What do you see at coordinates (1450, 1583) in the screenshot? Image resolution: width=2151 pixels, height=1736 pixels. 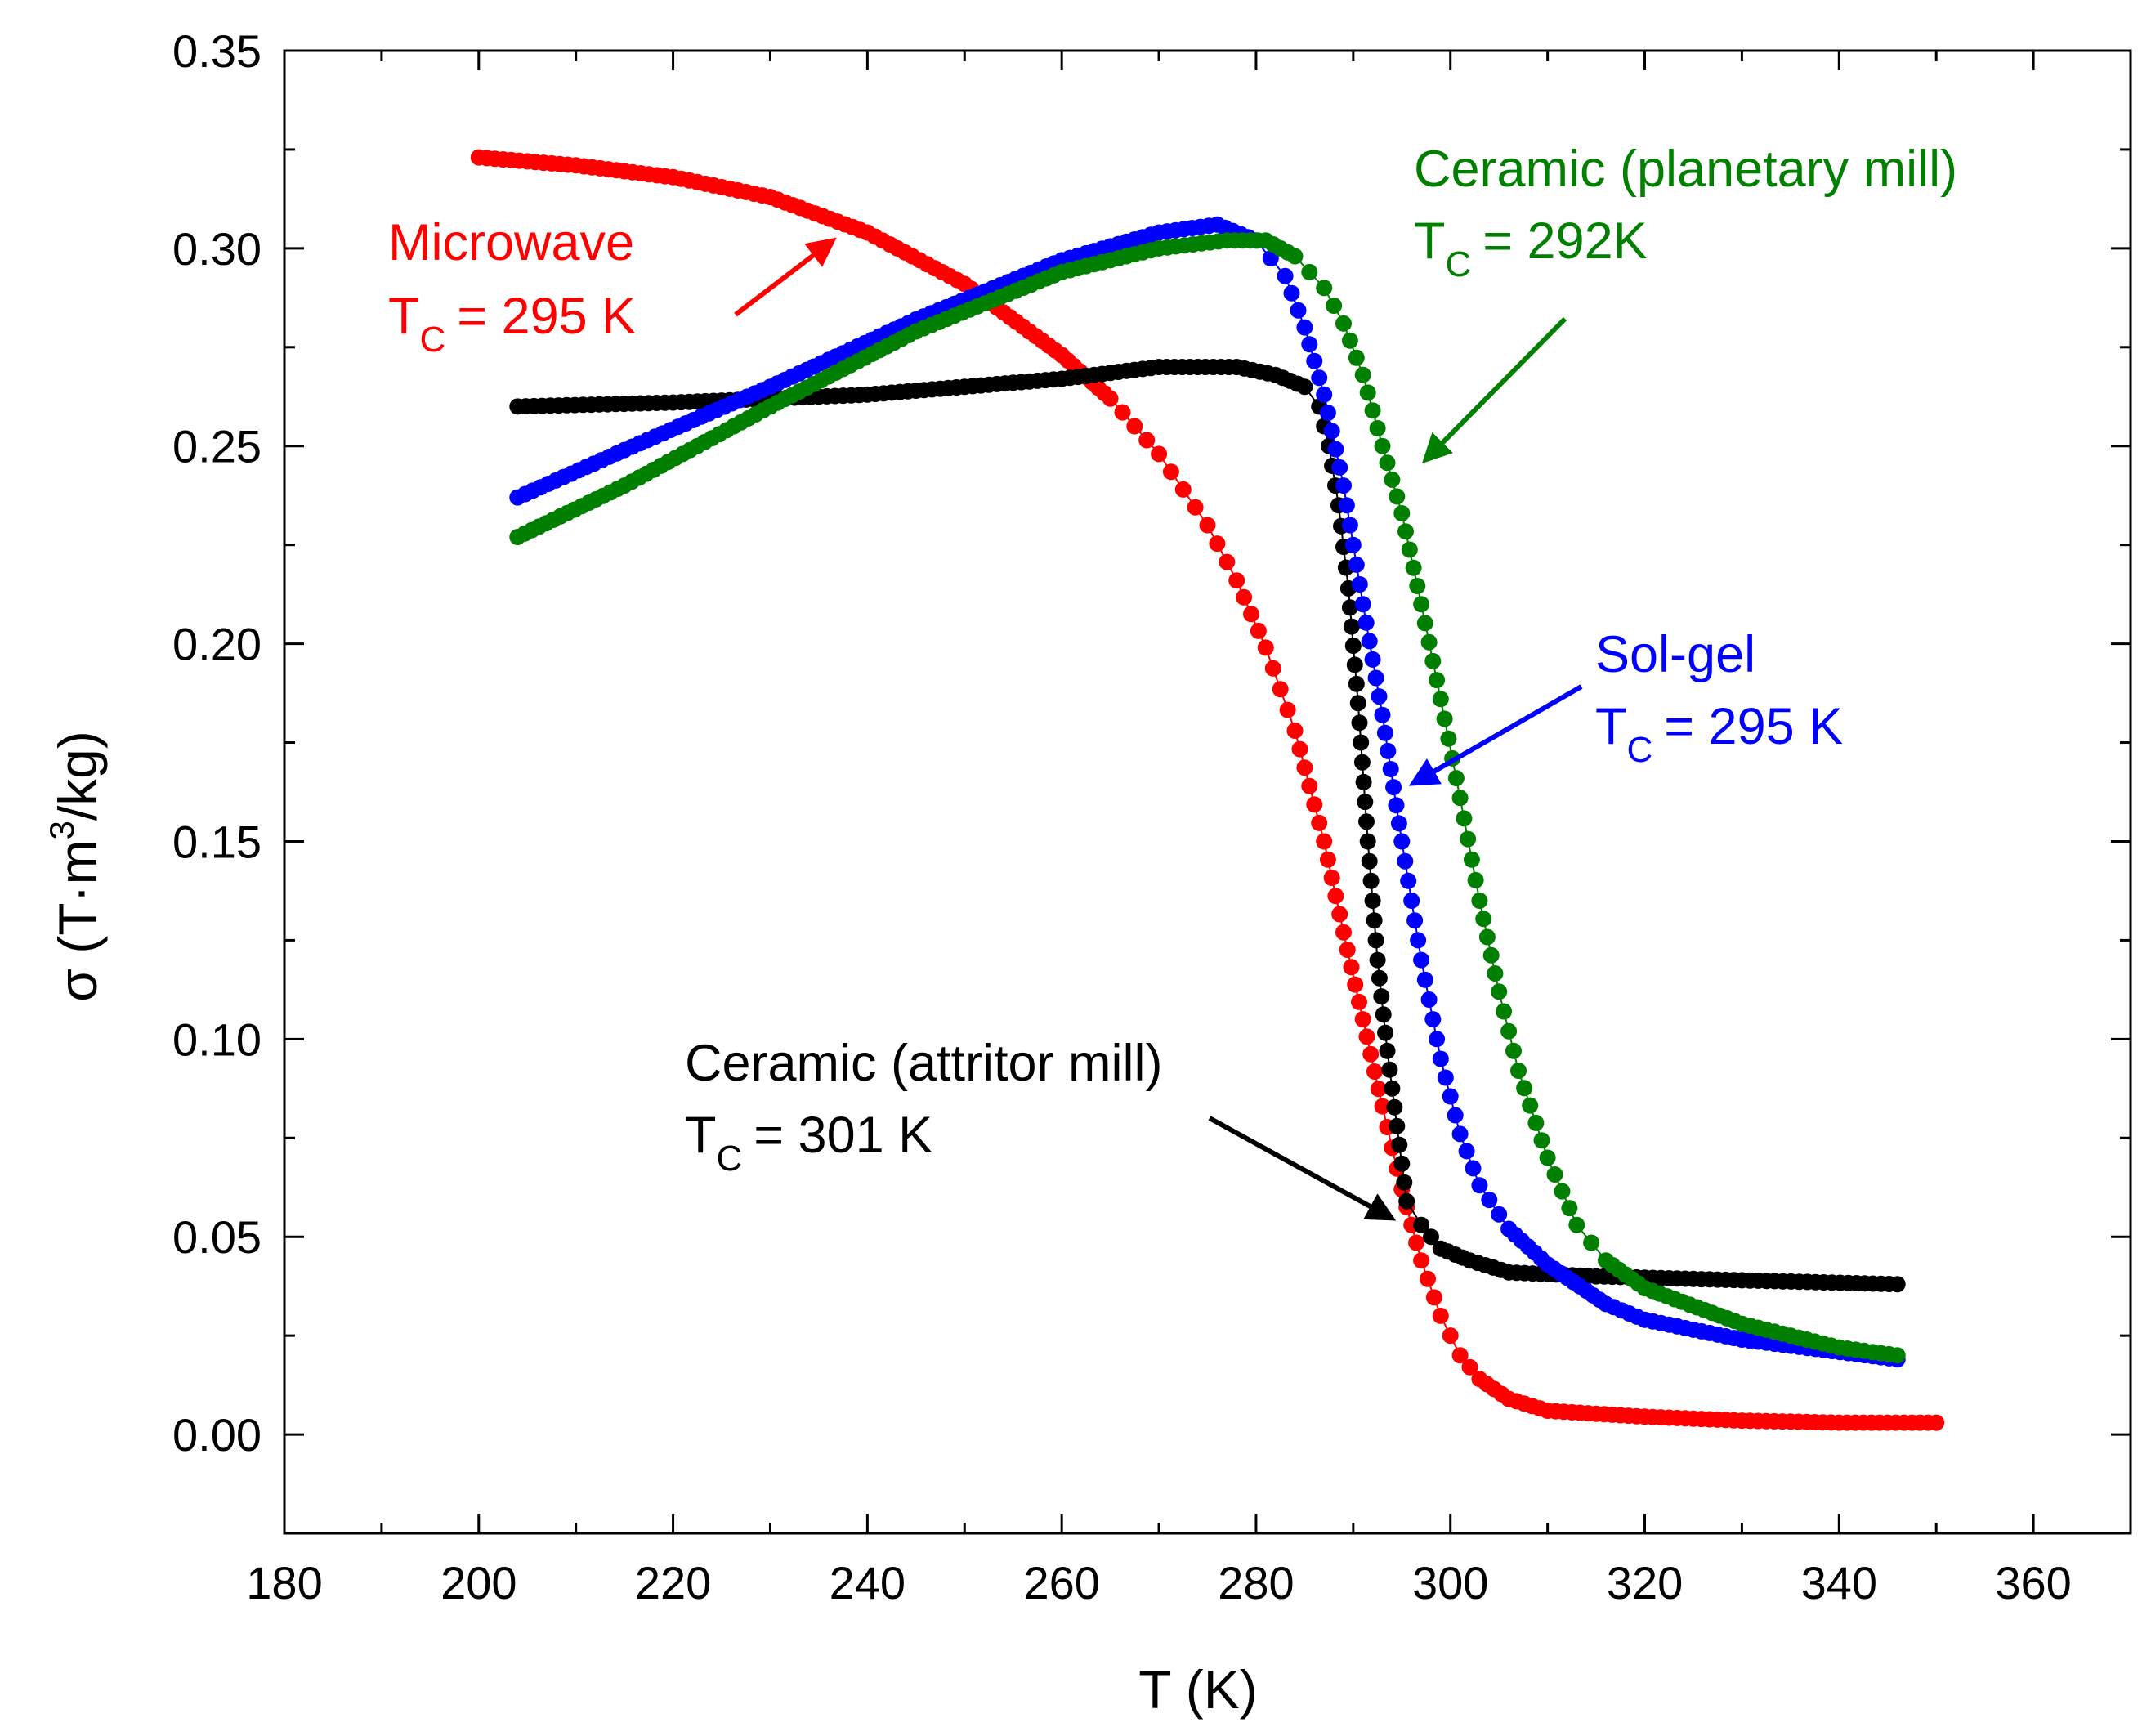 I see `x-tick-label: 300` at bounding box center [1450, 1583].